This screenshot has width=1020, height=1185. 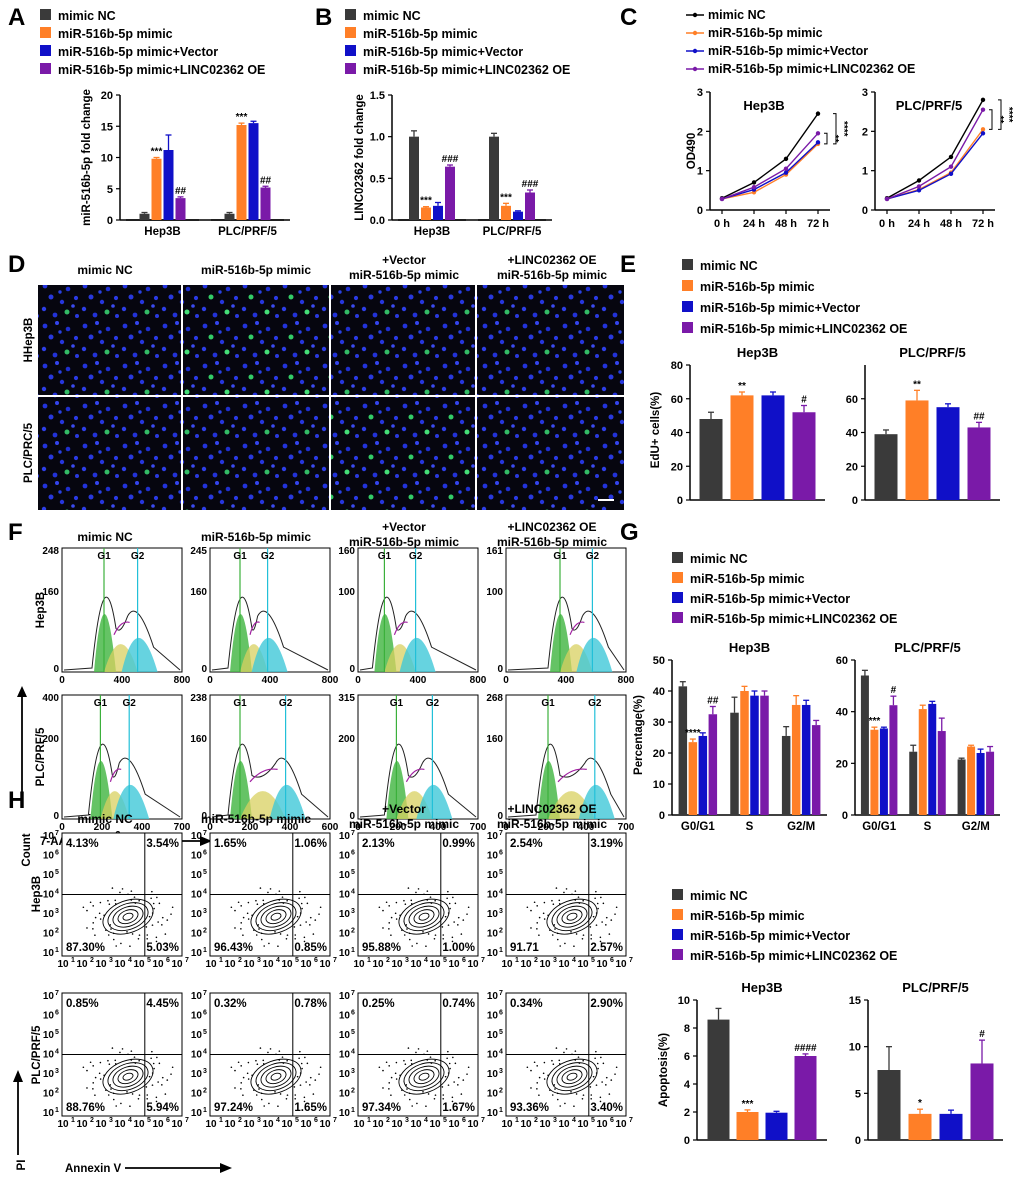 What do you see at coordinates (927, 647) in the screenshot?
I see `g-chart-plc-title: PLC/PRF/5` at bounding box center [927, 647].